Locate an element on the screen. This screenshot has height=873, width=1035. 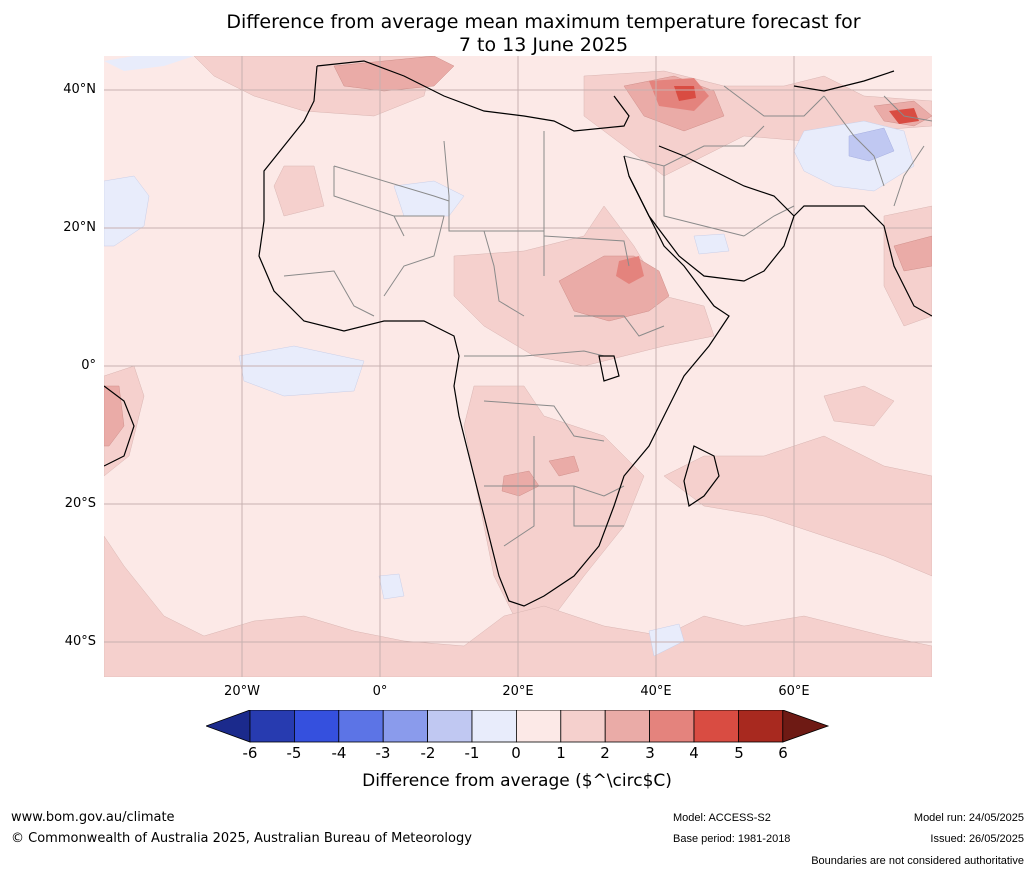
footer-model: Model: ACCESS-S2 is located at coordinates (722, 818).